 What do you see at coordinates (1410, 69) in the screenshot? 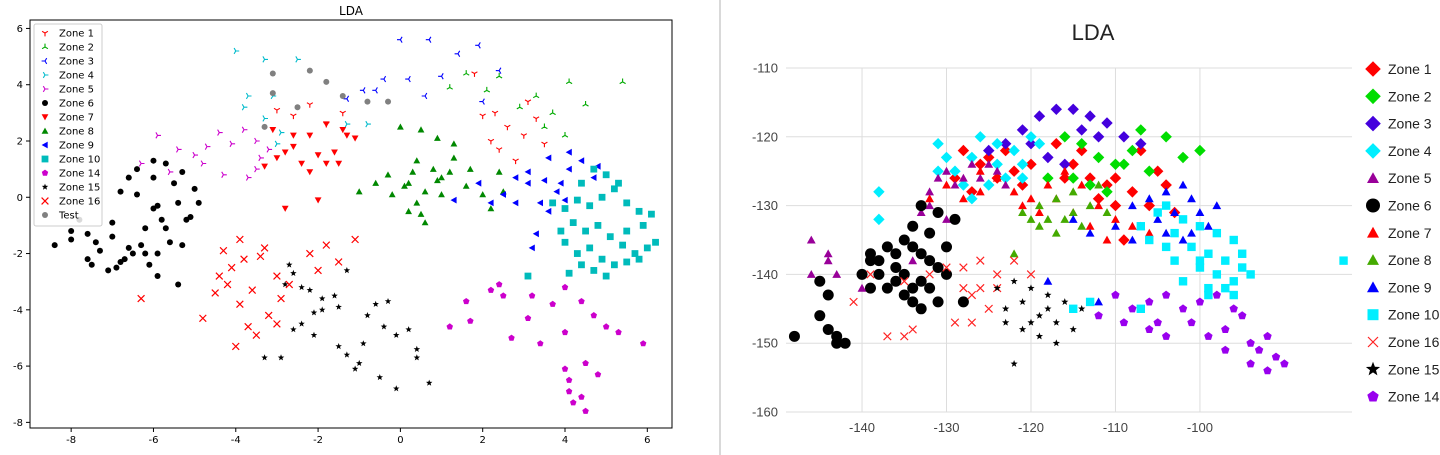
I see `legend-label: Zone 1` at bounding box center [1410, 69].